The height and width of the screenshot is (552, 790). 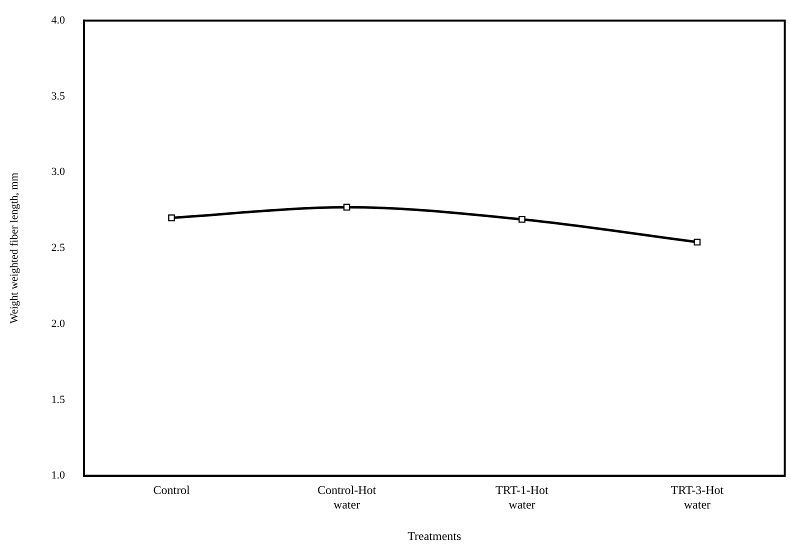 I want to click on y-tick-label: 2.5, so click(x=58, y=248).